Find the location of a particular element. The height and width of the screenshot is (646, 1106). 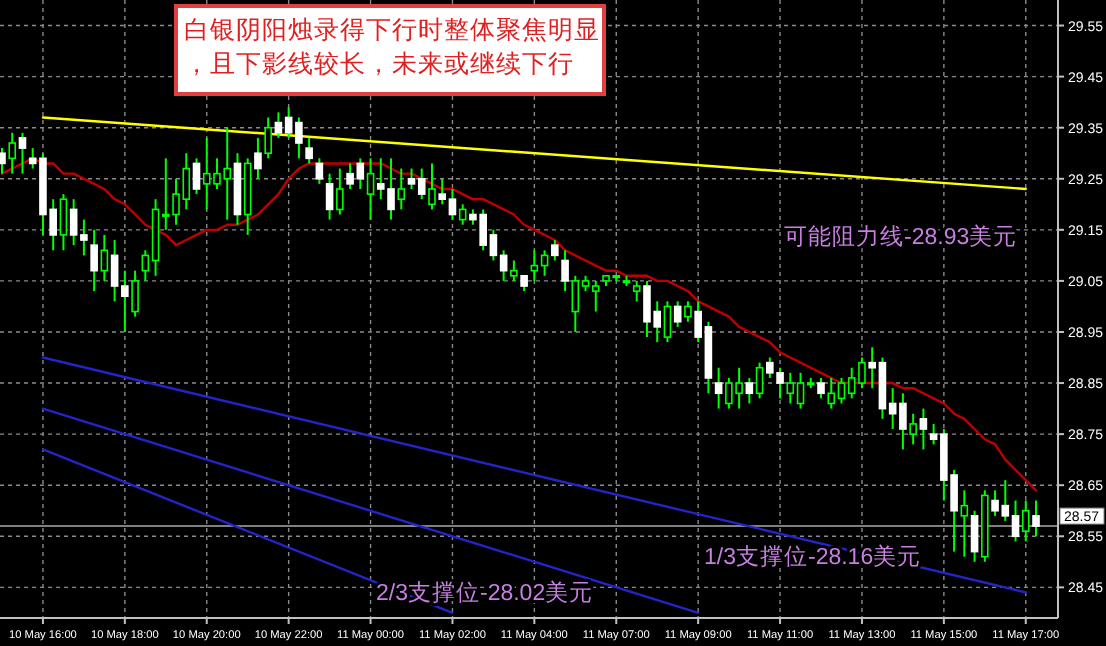

annotation: 白银阴阳烛录得下行时整体聚焦明显，且下影线较长，未来或继续下行 is located at coordinates (392, 47).